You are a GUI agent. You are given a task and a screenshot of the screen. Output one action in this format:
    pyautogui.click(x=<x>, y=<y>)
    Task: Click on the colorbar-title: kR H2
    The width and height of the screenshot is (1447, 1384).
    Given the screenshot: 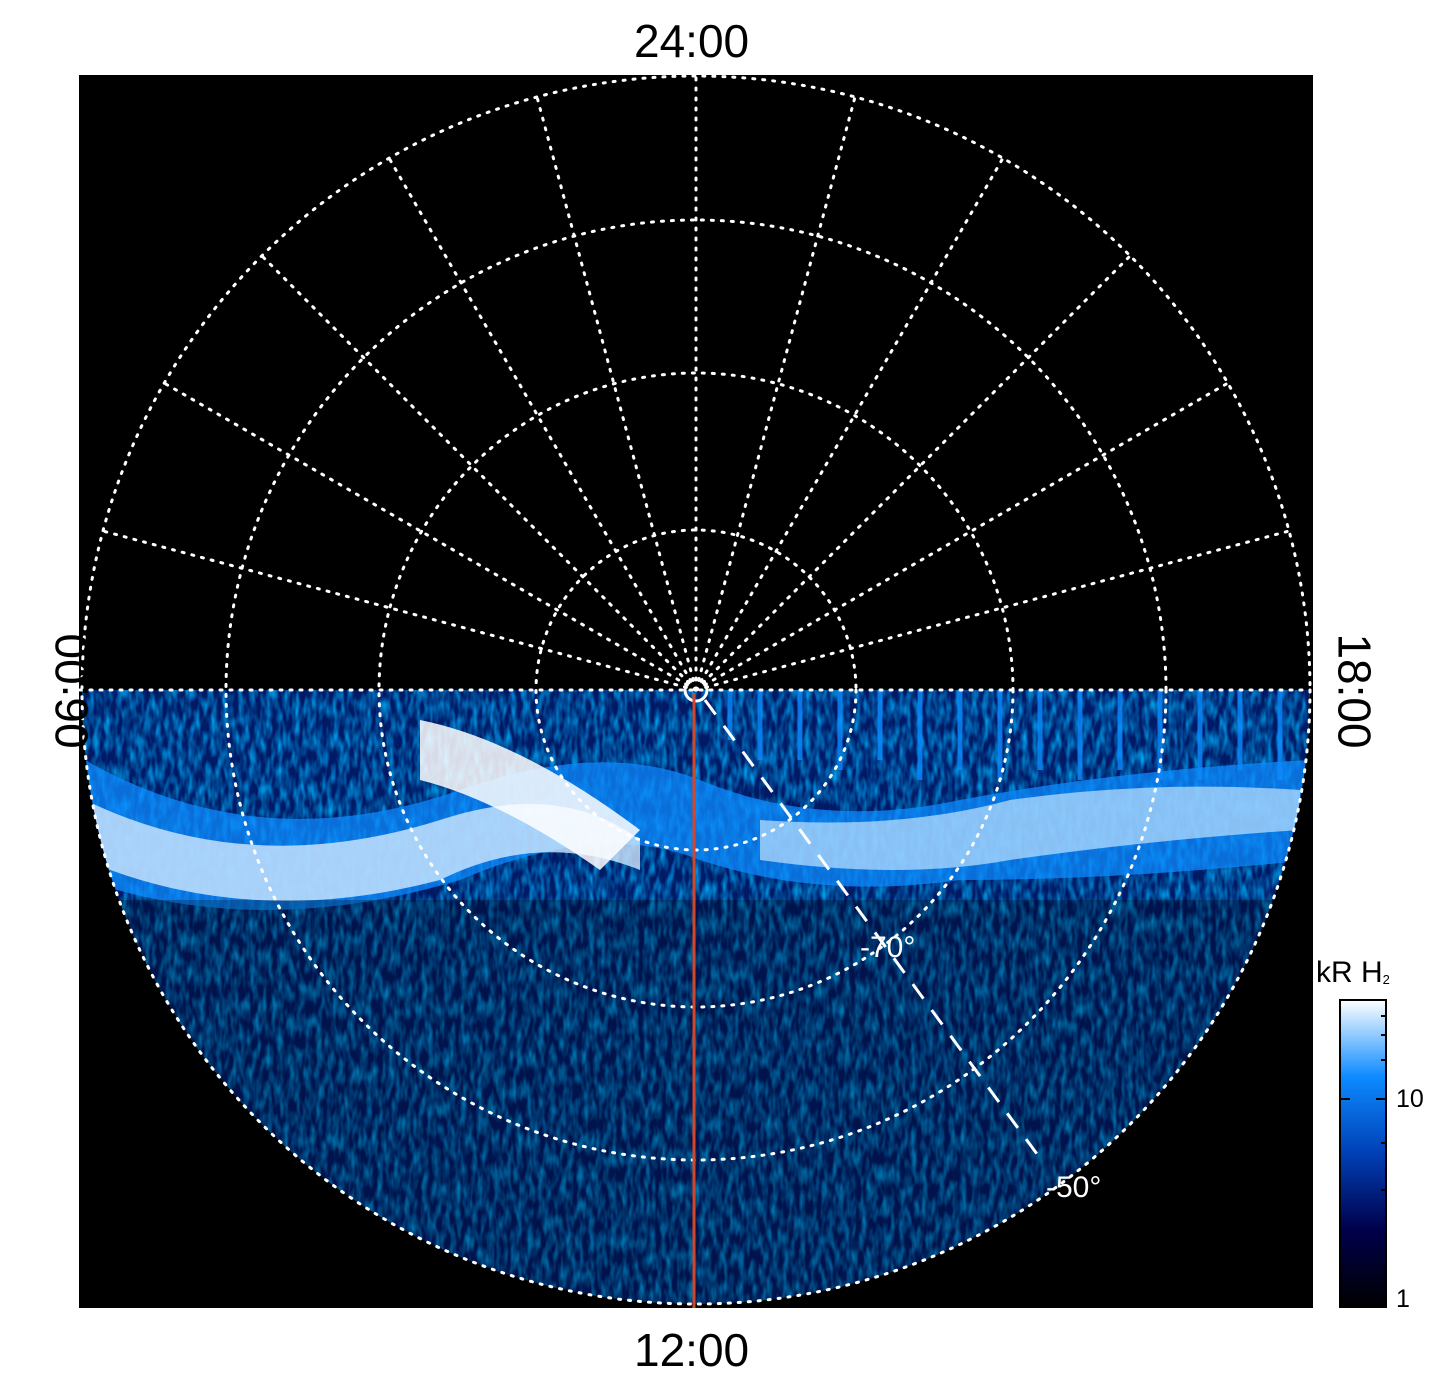 What is the action you would take?
    pyautogui.click(x=1353, y=973)
    